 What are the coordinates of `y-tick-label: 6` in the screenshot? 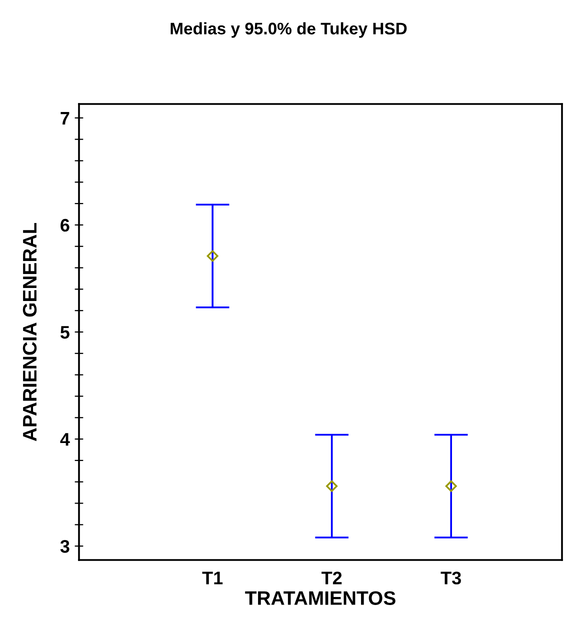 It's located at (65, 225).